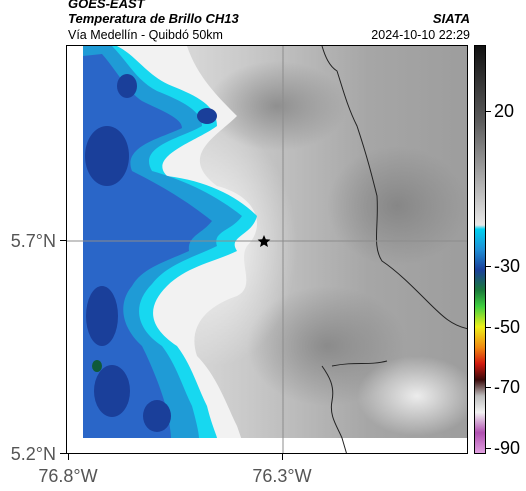  I want to click on organization-label: SIATA, so click(451, 18).